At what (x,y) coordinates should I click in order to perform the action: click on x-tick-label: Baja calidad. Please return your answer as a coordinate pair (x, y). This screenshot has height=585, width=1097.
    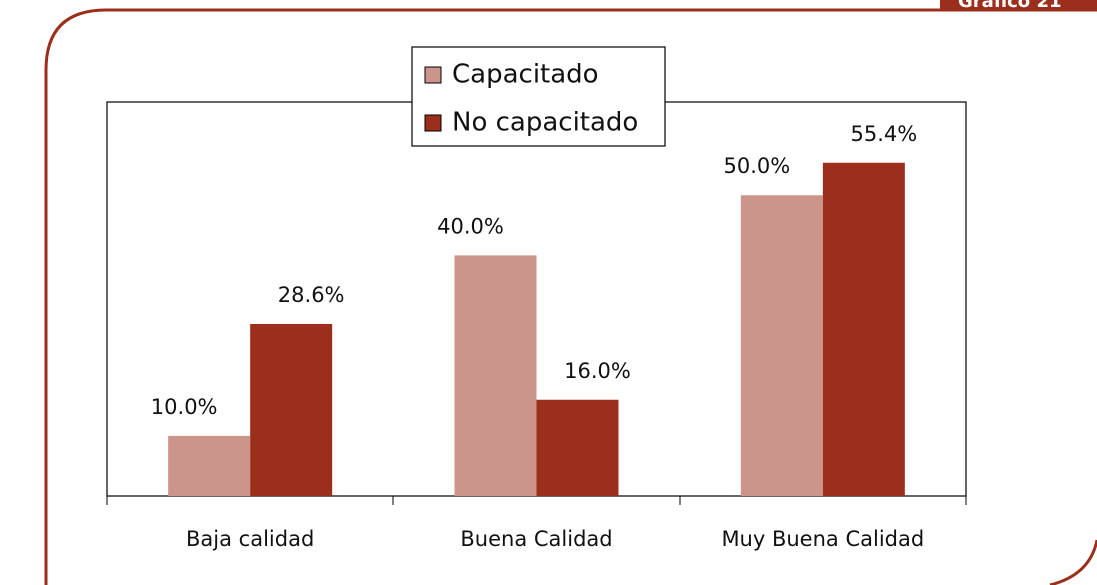
    Looking at the image, I should click on (250, 539).